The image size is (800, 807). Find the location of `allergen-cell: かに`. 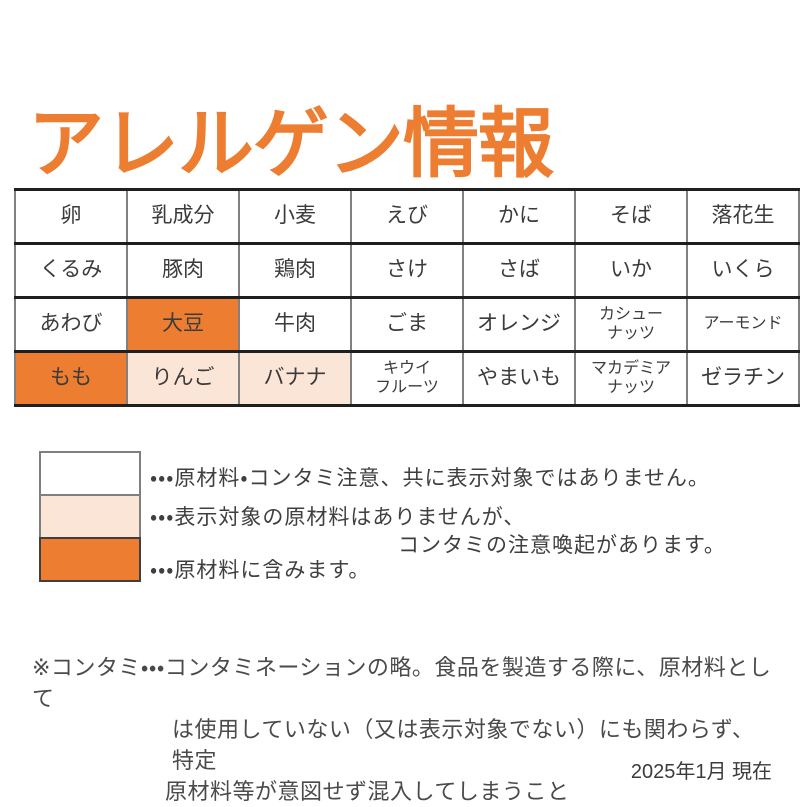

allergen-cell: かに is located at coordinates (519, 216).